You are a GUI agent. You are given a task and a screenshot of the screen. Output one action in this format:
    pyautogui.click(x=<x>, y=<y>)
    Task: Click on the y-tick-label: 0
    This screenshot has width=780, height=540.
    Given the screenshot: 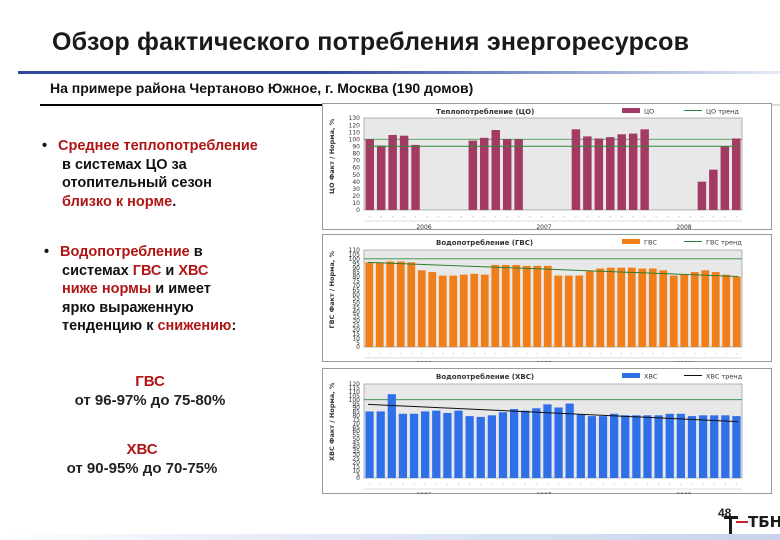 What is the action you would take?
    pyautogui.click(x=358, y=347)
    